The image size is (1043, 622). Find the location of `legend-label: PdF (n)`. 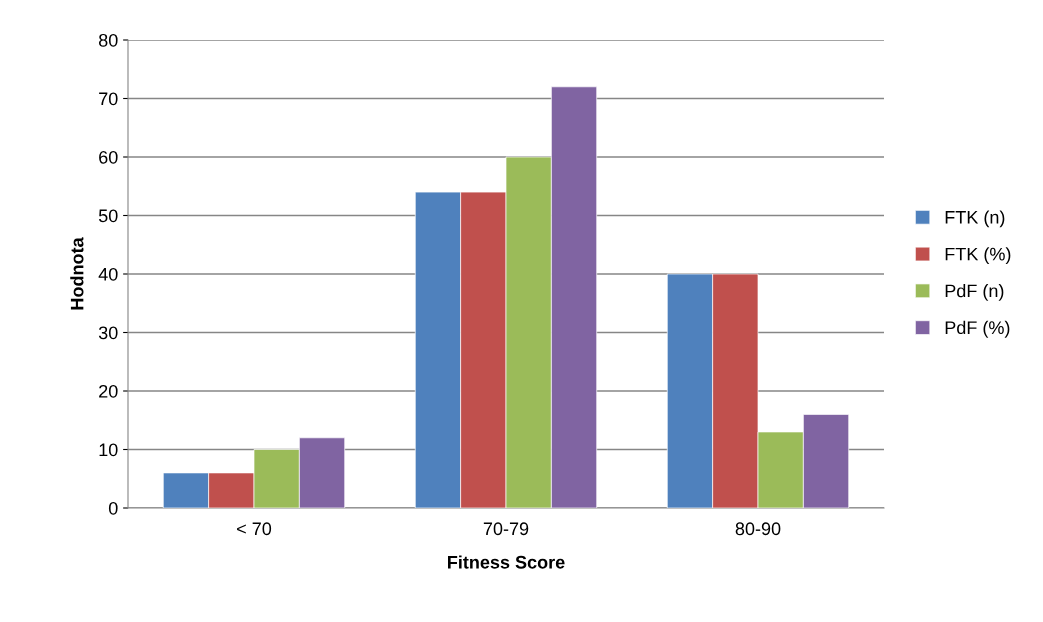

legend-label: PdF (n) is located at coordinates (974, 292).